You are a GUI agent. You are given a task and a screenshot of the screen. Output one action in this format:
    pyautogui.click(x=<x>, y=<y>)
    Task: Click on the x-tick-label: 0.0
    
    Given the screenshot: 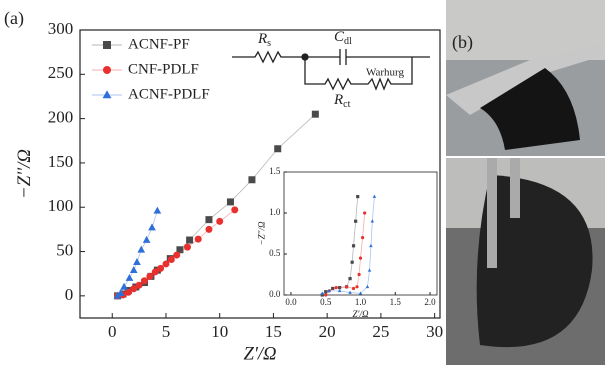 What is the action you would take?
    pyautogui.click(x=291, y=302)
    